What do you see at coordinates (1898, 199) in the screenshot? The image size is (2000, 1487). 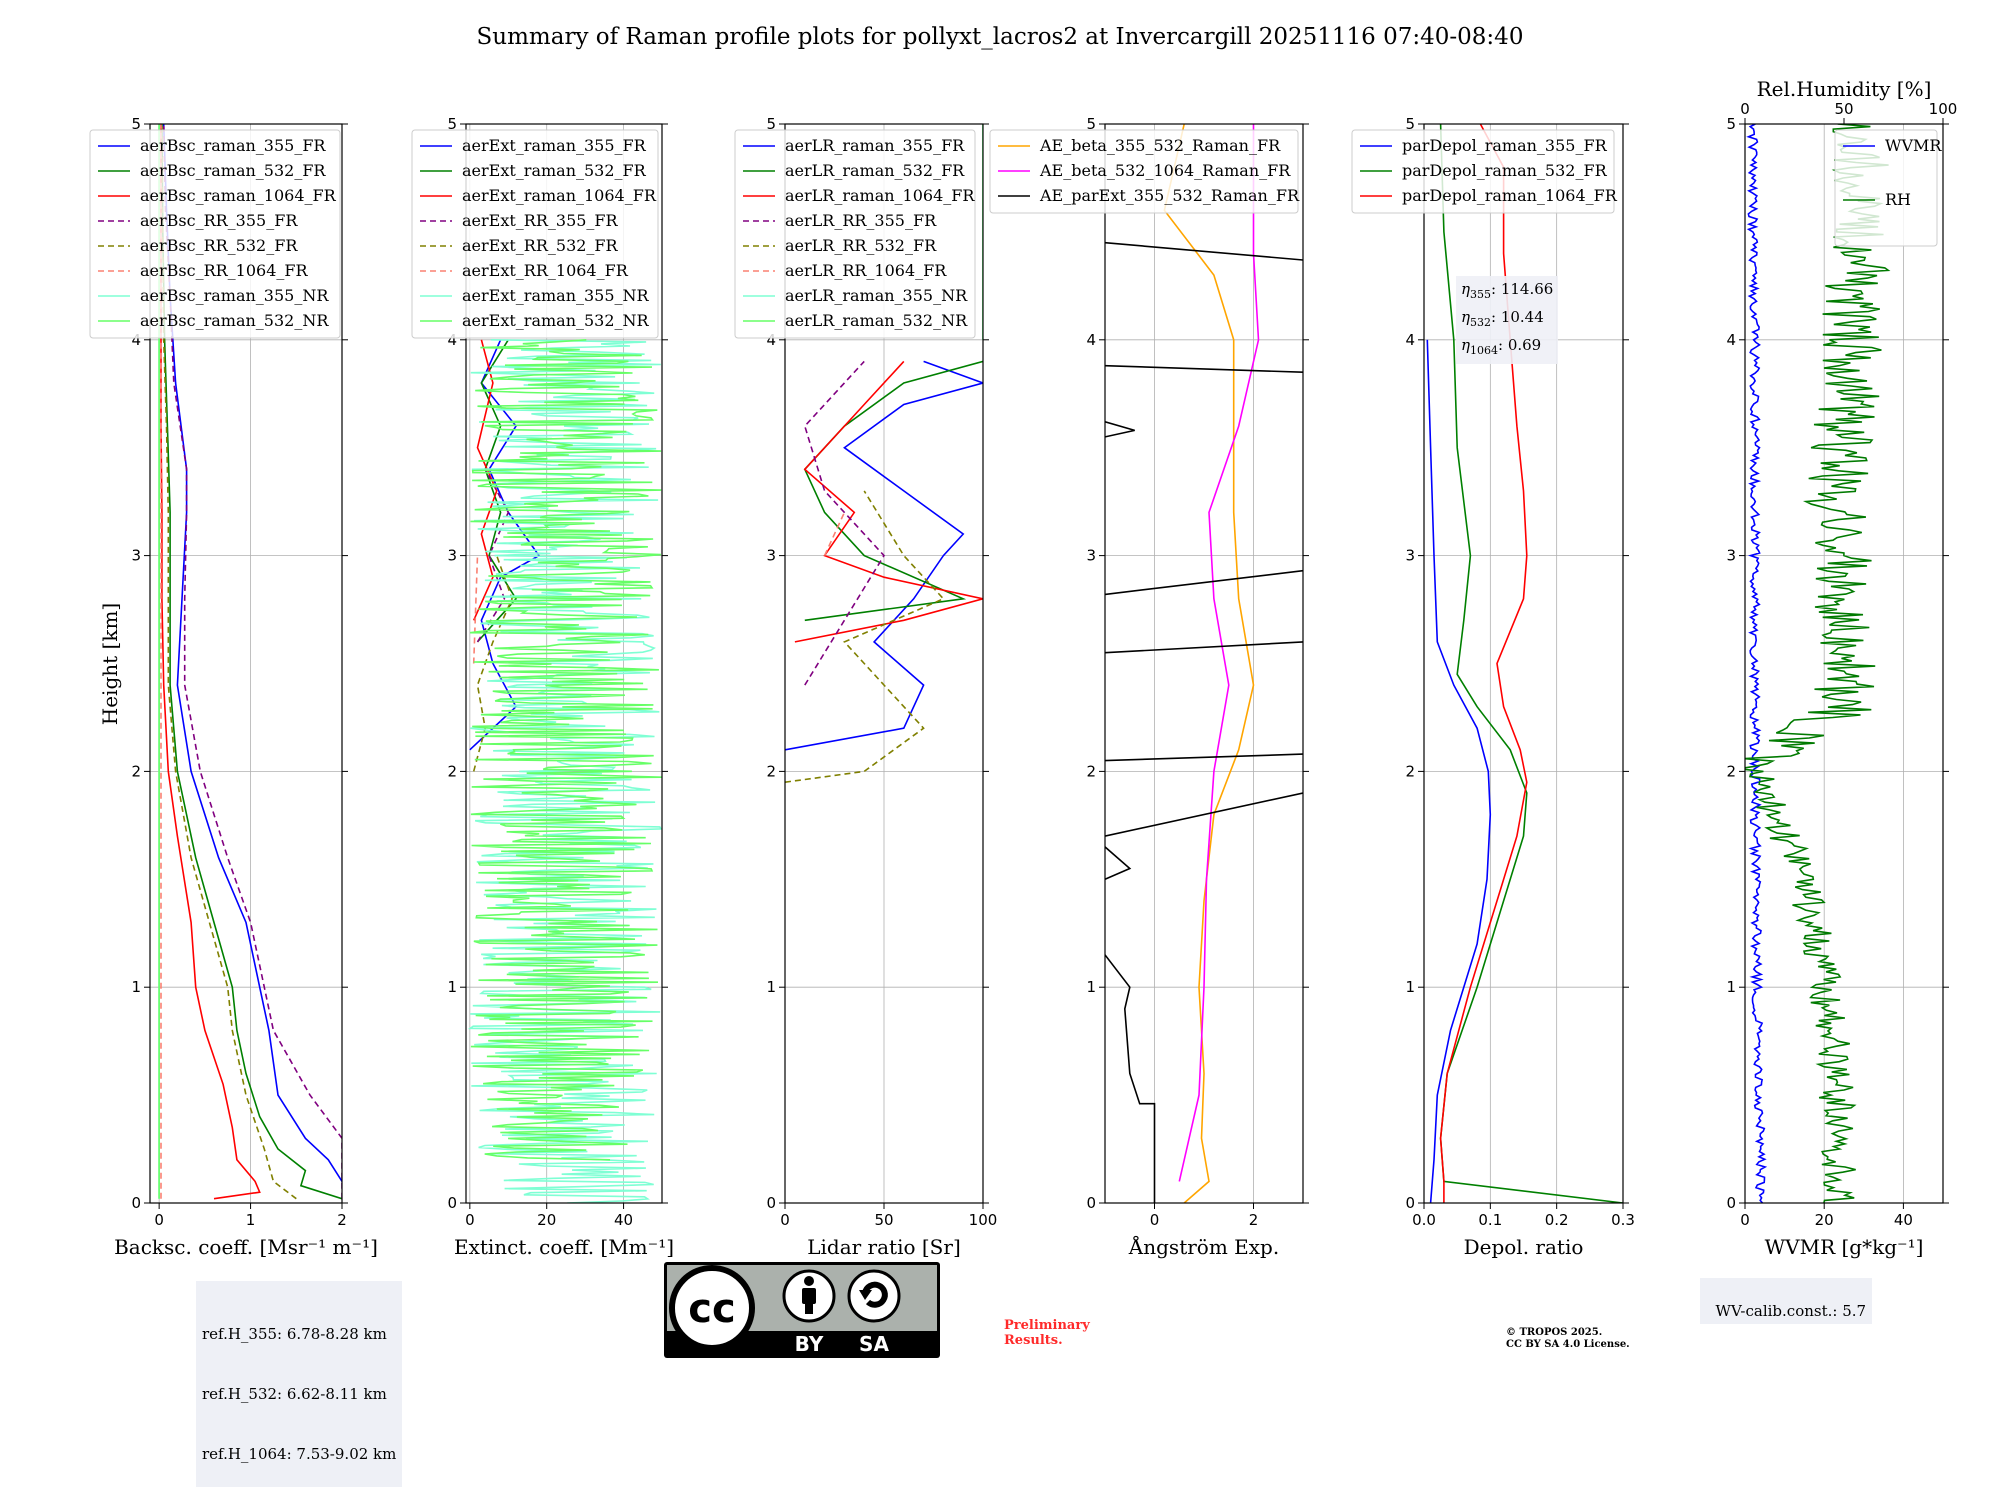 I see `legend-label: RH` at bounding box center [1898, 199].